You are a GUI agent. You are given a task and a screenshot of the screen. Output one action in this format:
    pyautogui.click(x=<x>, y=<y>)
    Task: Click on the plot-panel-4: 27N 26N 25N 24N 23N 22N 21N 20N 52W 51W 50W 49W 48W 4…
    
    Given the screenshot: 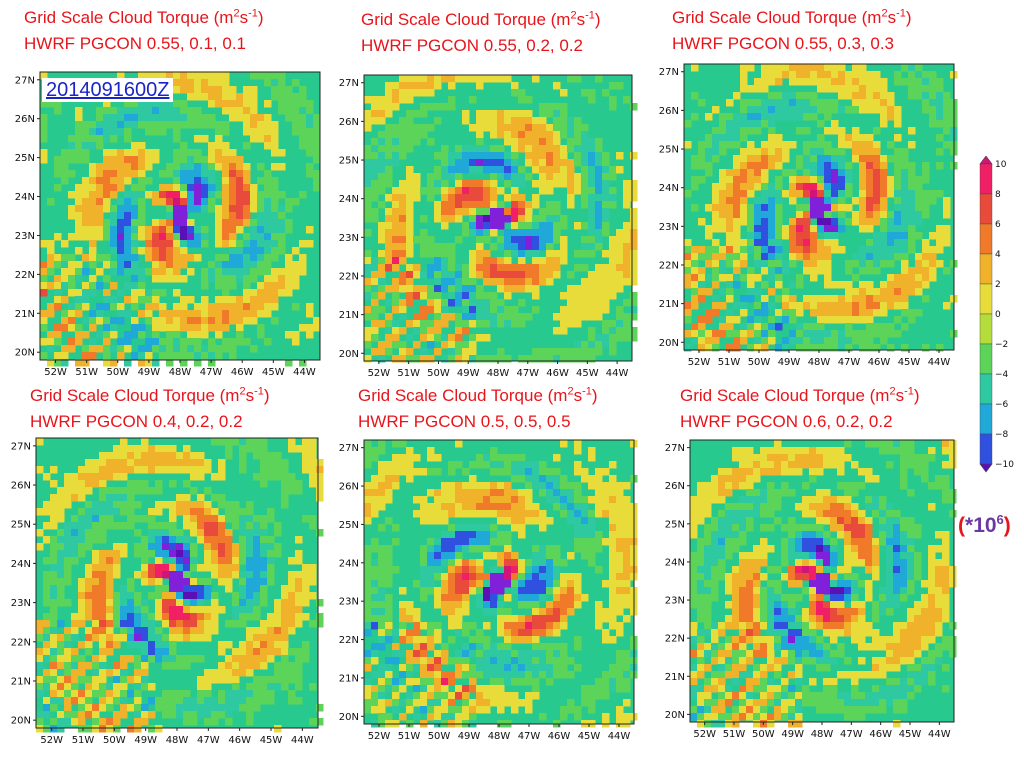 What is the action you would take?
    pyautogui.click(x=166, y=595)
    